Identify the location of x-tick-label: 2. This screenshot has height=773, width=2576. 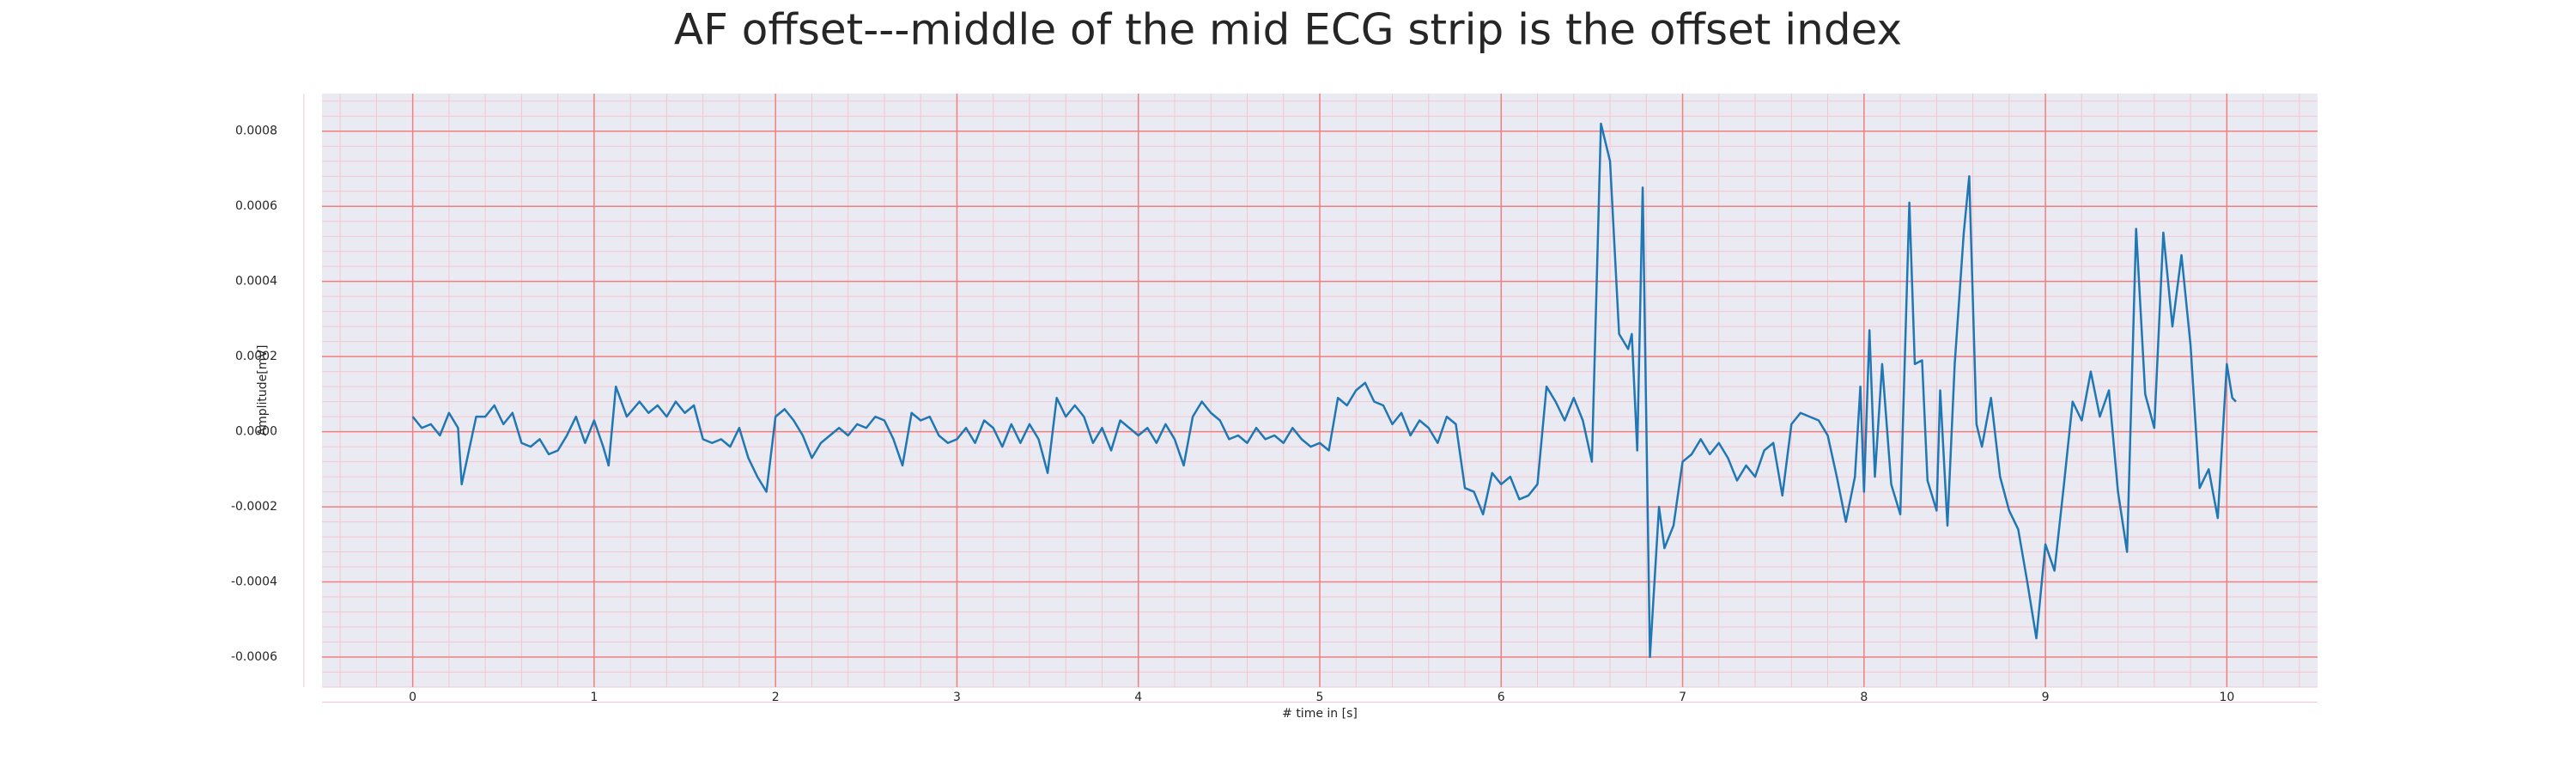
(776, 697).